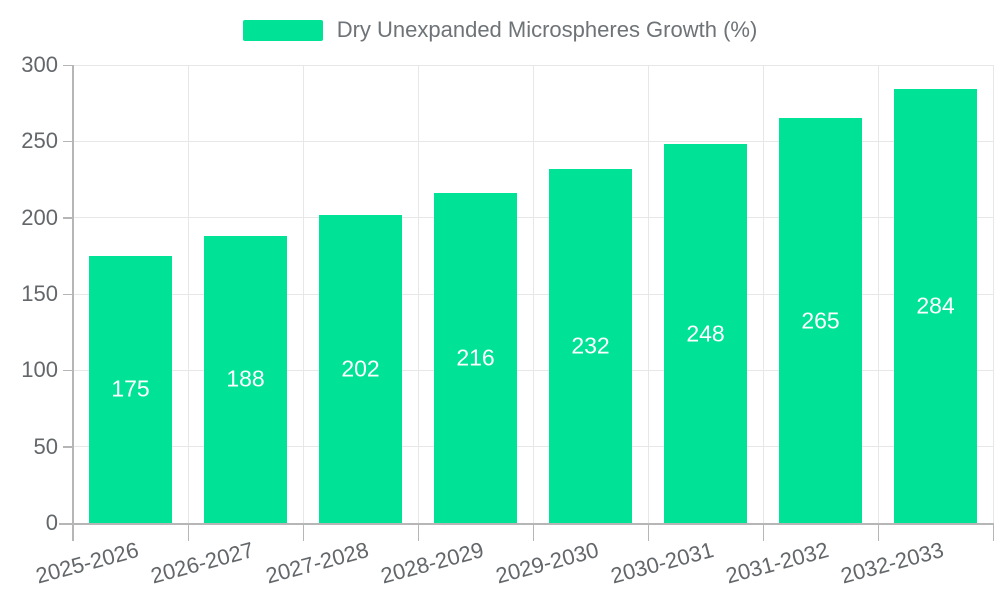 The image size is (1000, 600). Describe the element at coordinates (282, 30) in the screenshot. I see `legend-marker` at that location.